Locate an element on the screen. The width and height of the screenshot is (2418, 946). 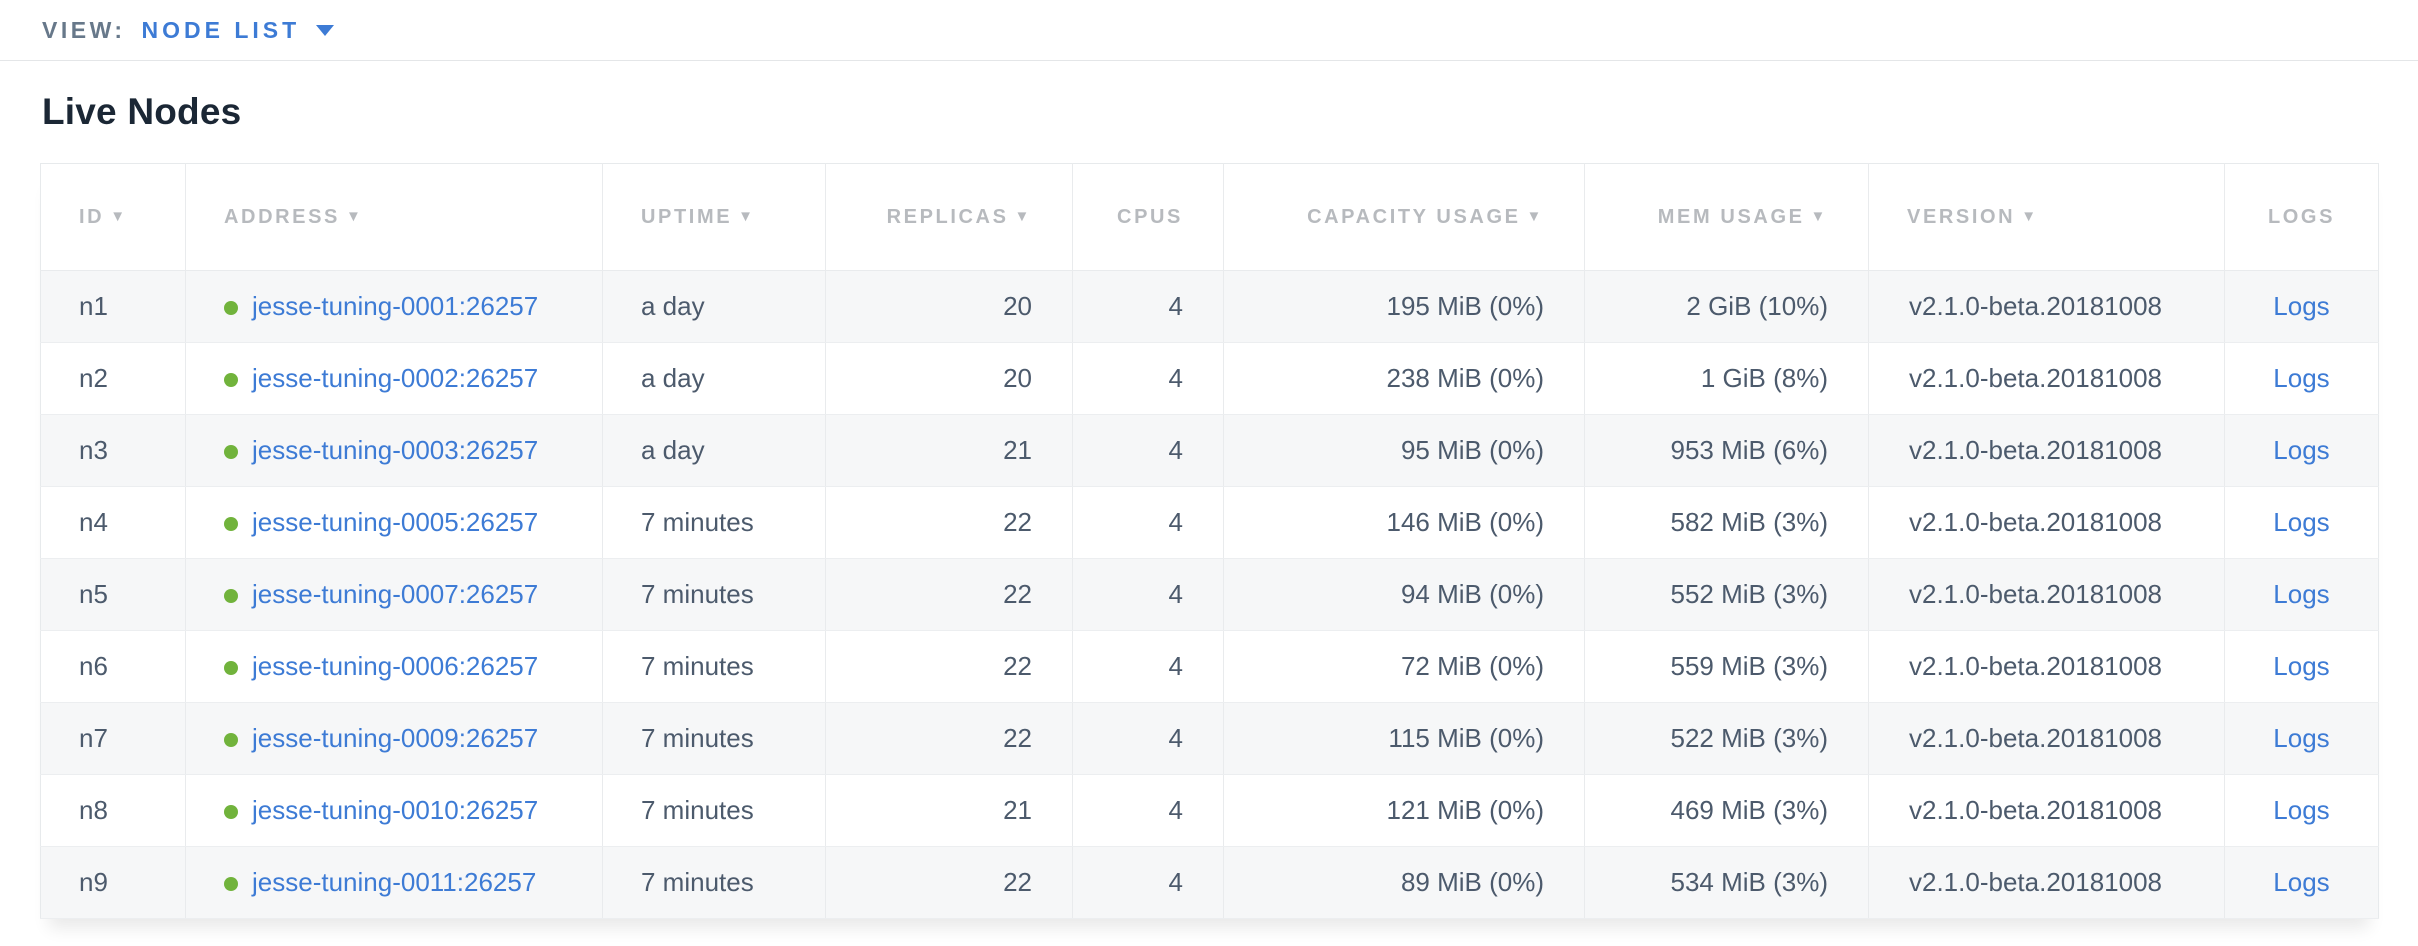
node-address-link: jesse-tuning-0006:26257 is located at coordinates (395, 666).